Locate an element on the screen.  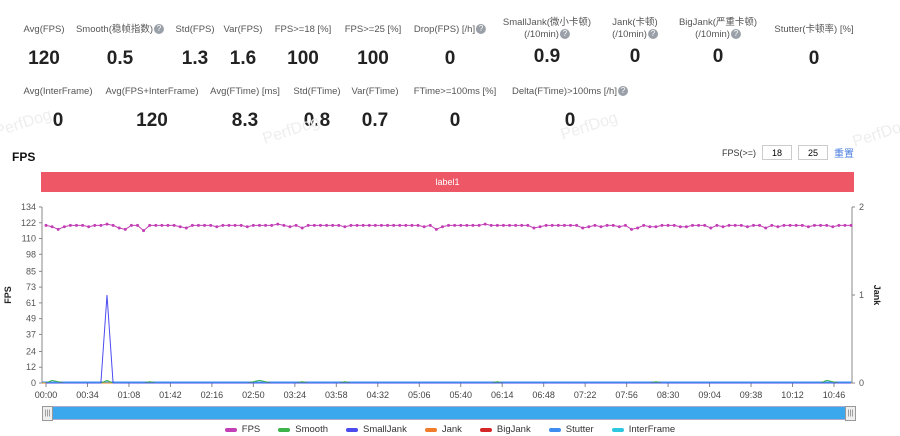
x-tick-label: 05:40 is located at coordinates (460, 395).